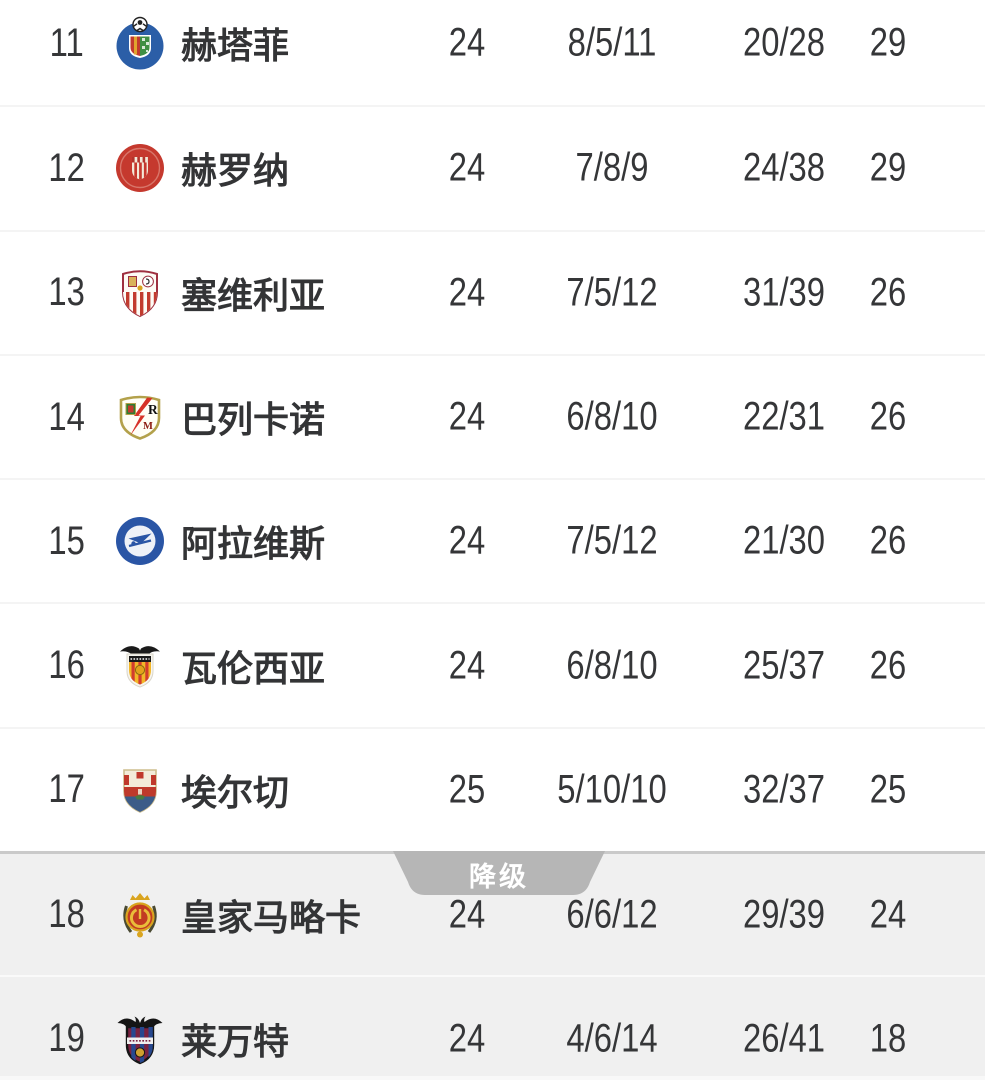 This screenshot has width=985, height=1080. What do you see at coordinates (784, 42) in the screenshot?
I see `goals-for-against: 20/28` at bounding box center [784, 42].